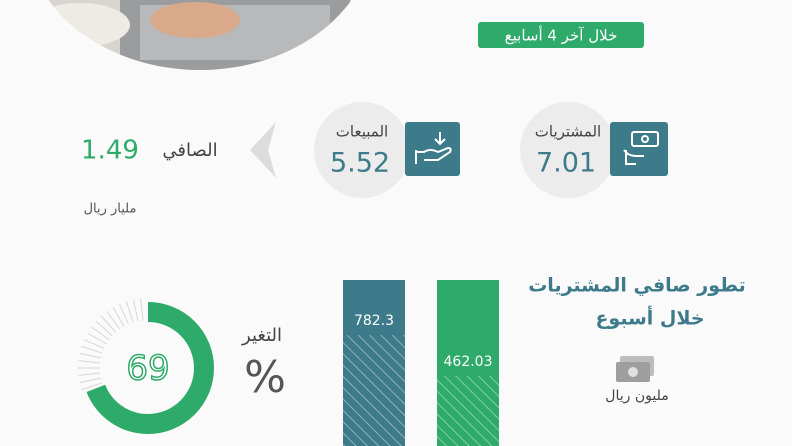  I want to click on weekly-unit: مليون ريال, so click(636, 396).